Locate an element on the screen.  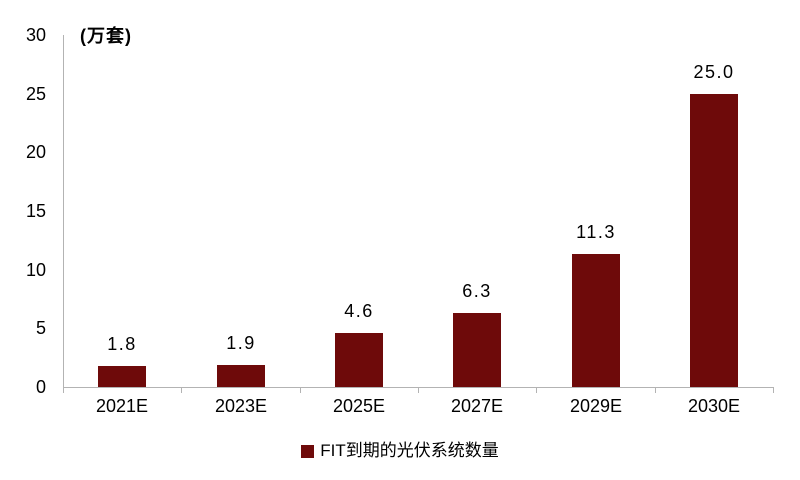
bar-value-label: 25.0 is located at coordinates (714, 72).